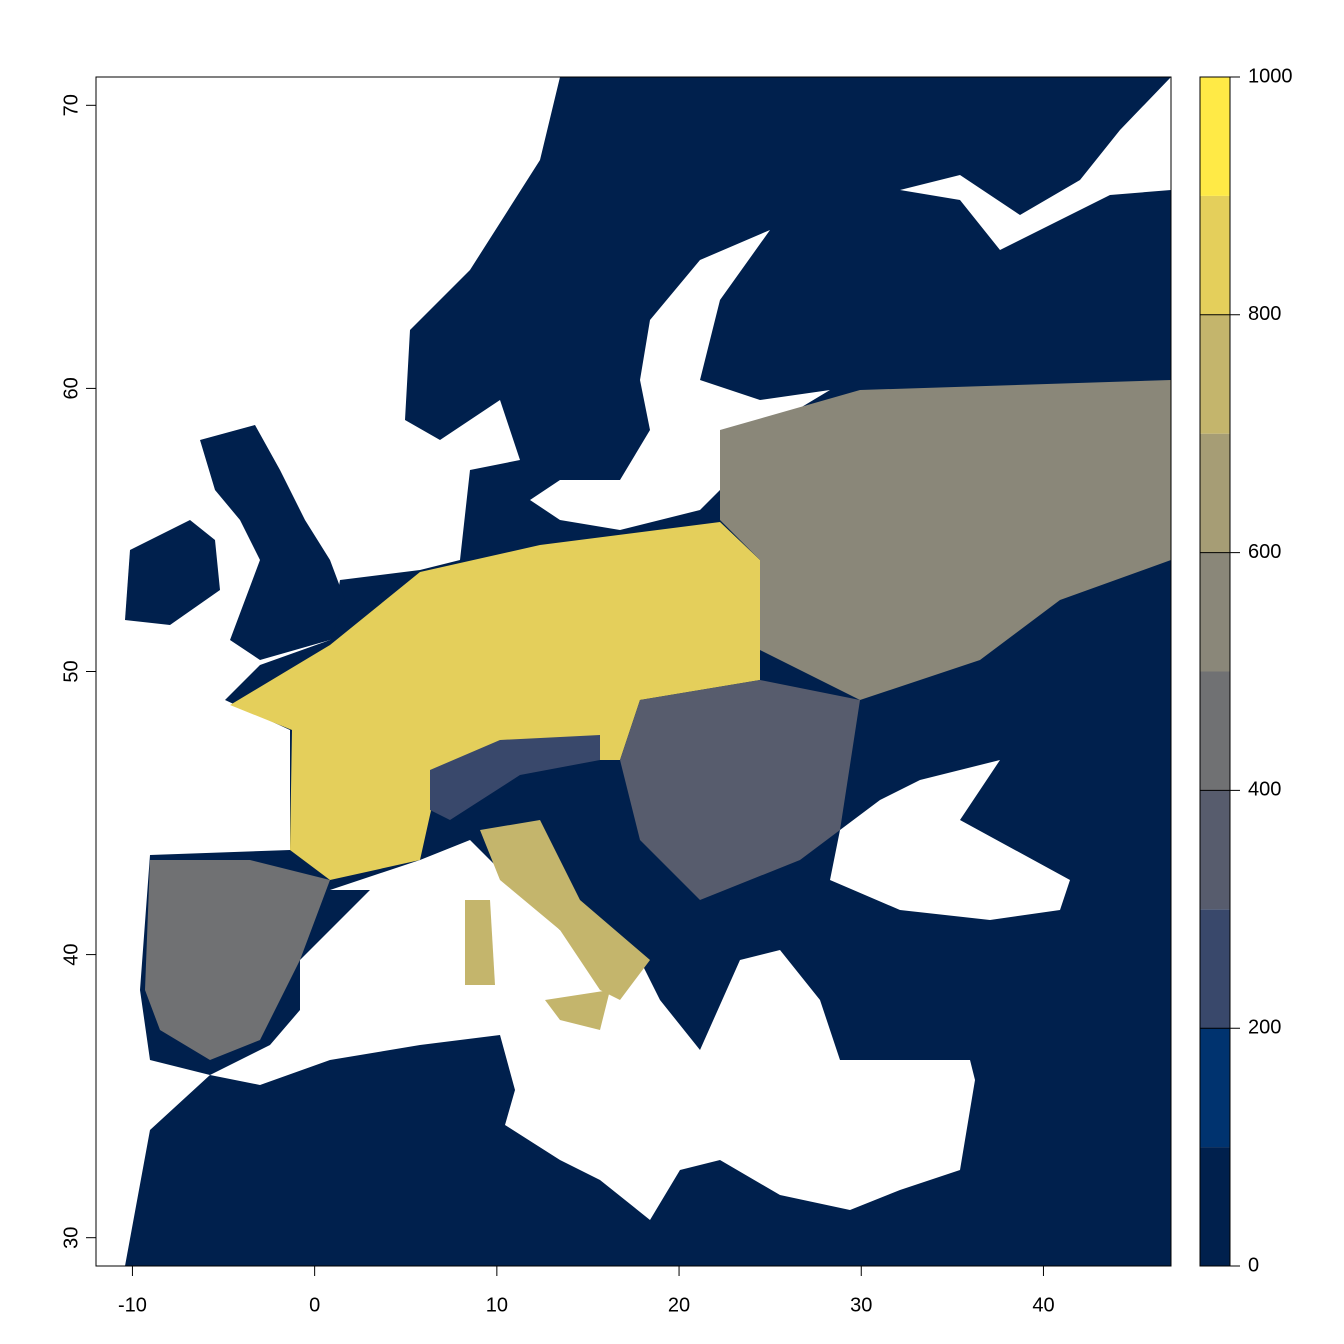 Image resolution: width=1344 pixels, height=1344 pixels. What do you see at coordinates (71, 954) in the screenshot?
I see `y-tick-label: 40` at bounding box center [71, 954].